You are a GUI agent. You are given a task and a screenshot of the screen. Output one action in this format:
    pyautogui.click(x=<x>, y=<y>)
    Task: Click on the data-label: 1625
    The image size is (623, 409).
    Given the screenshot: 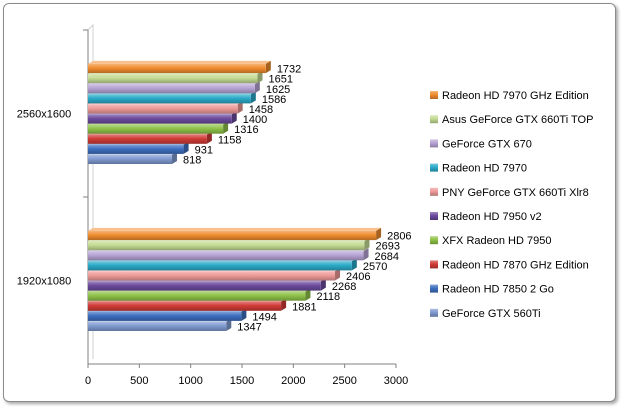 What is the action you would take?
    pyautogui.click(x=278, y=90)
    